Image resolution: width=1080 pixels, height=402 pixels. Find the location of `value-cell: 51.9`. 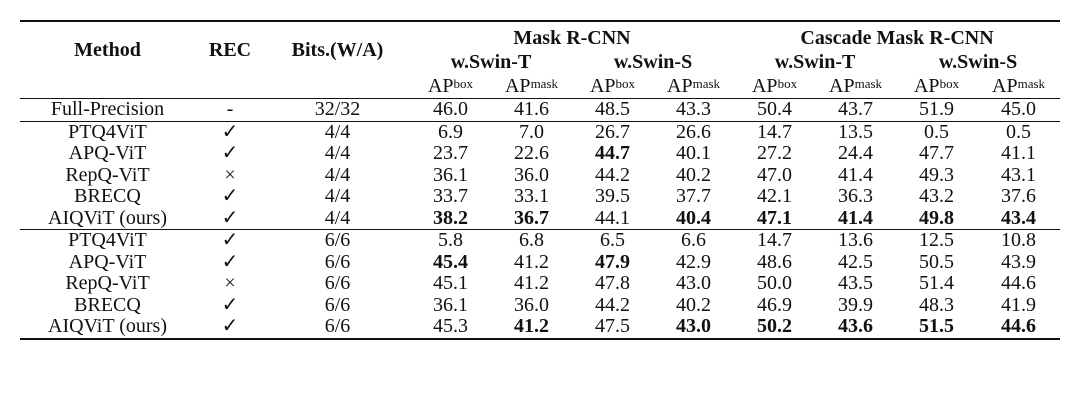

value-cell: 51.9 is located at coordinates (937, 109).